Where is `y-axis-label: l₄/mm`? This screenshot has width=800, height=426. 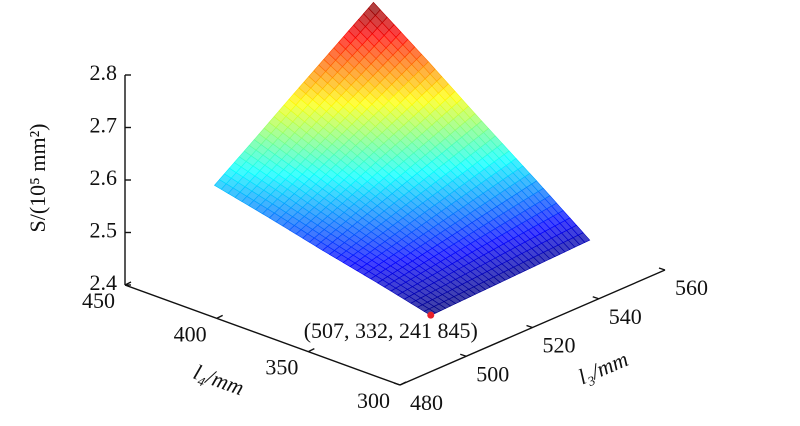
y-axis-label: l₄/mm is located at coordinates (218, 379).